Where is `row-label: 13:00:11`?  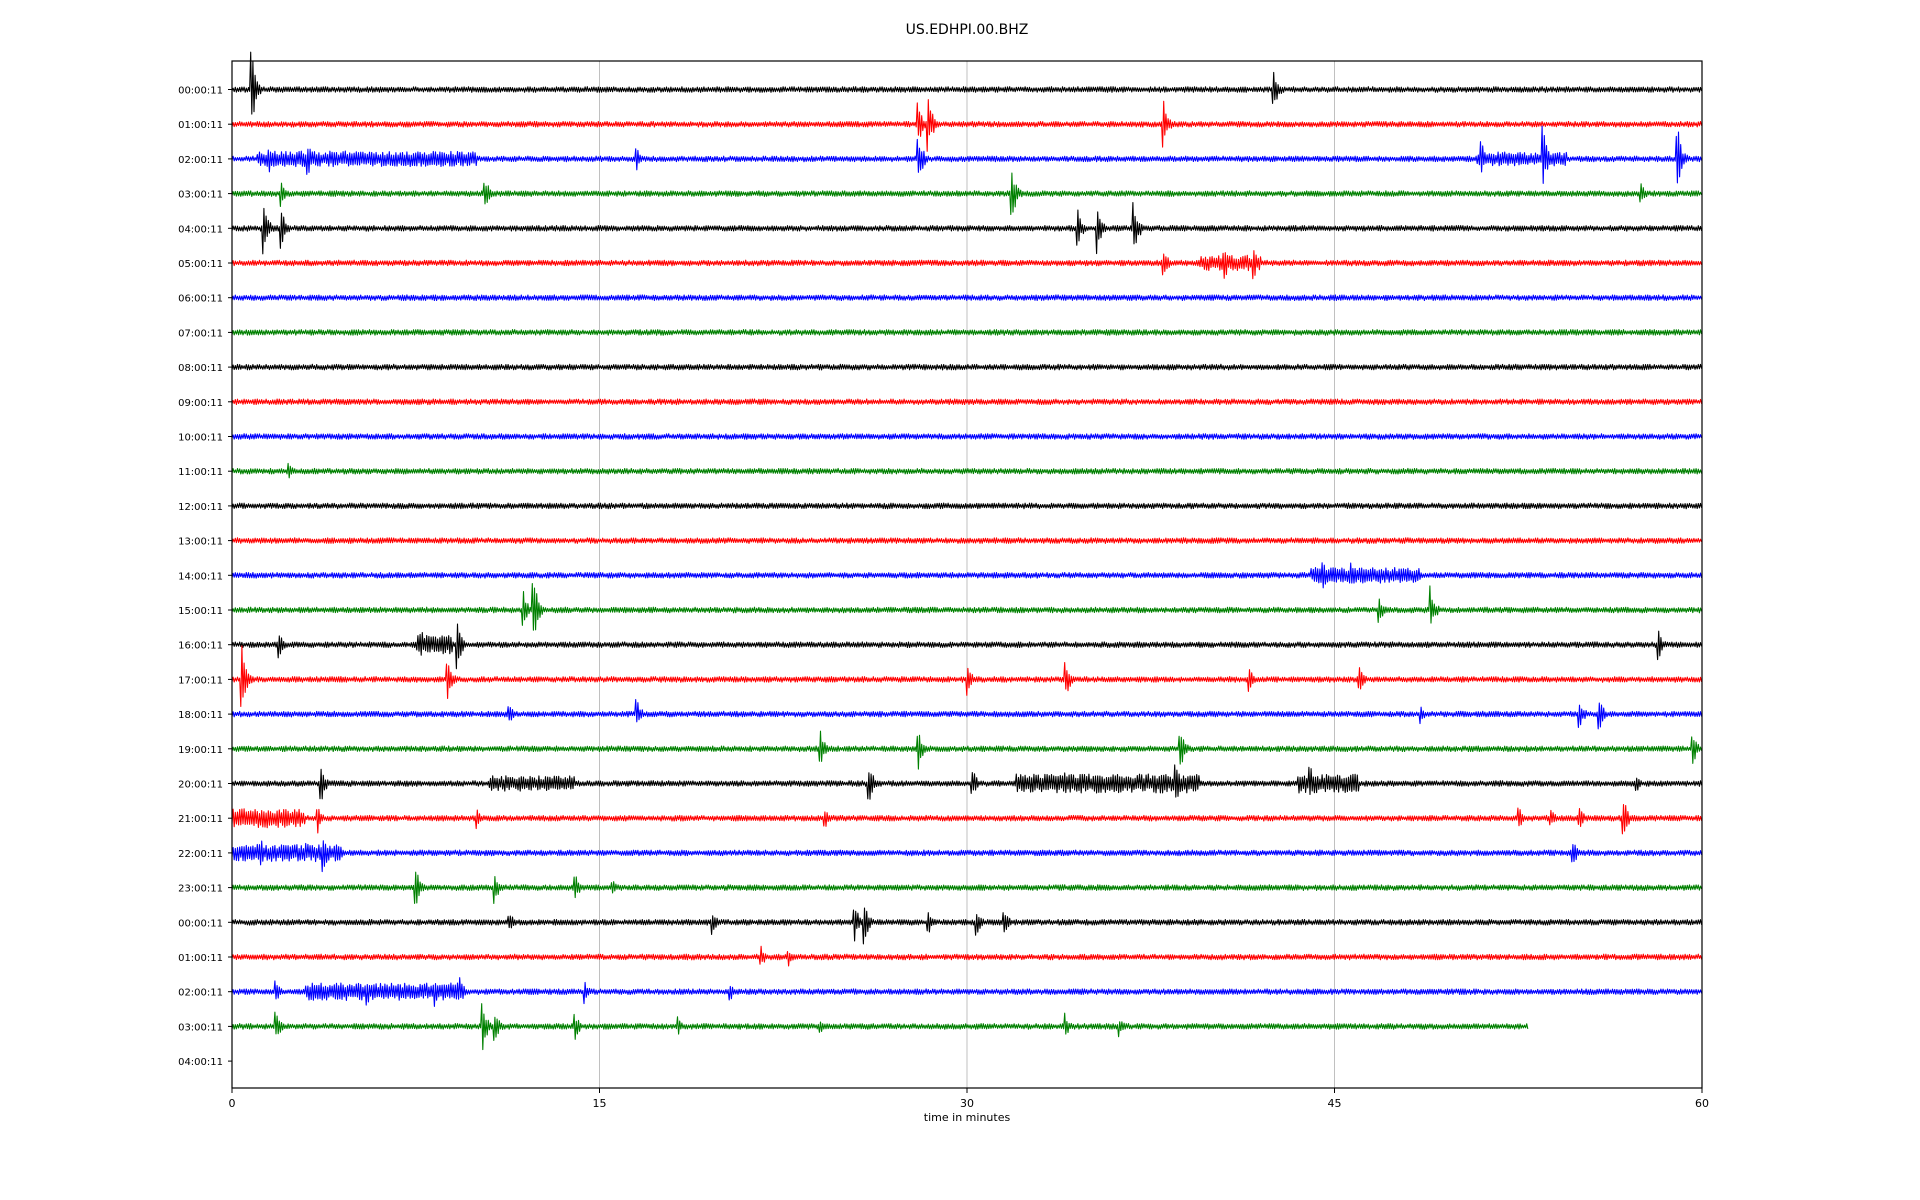
row-label: 13:00:11 is located at coordinates (200, 542).